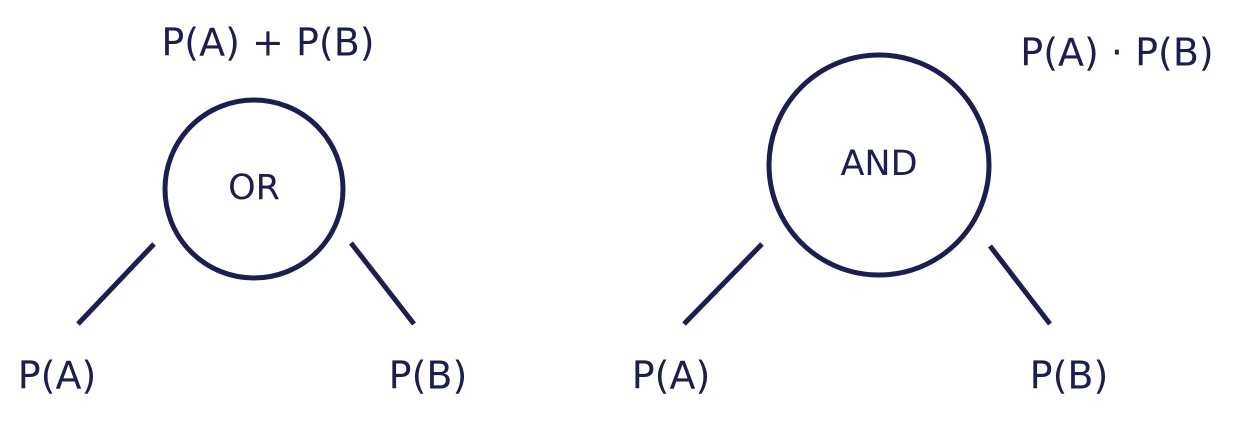 This screenshot has width=1257, height=439. I want to click on and-right-leaf: P(B), so click(1069, 376).